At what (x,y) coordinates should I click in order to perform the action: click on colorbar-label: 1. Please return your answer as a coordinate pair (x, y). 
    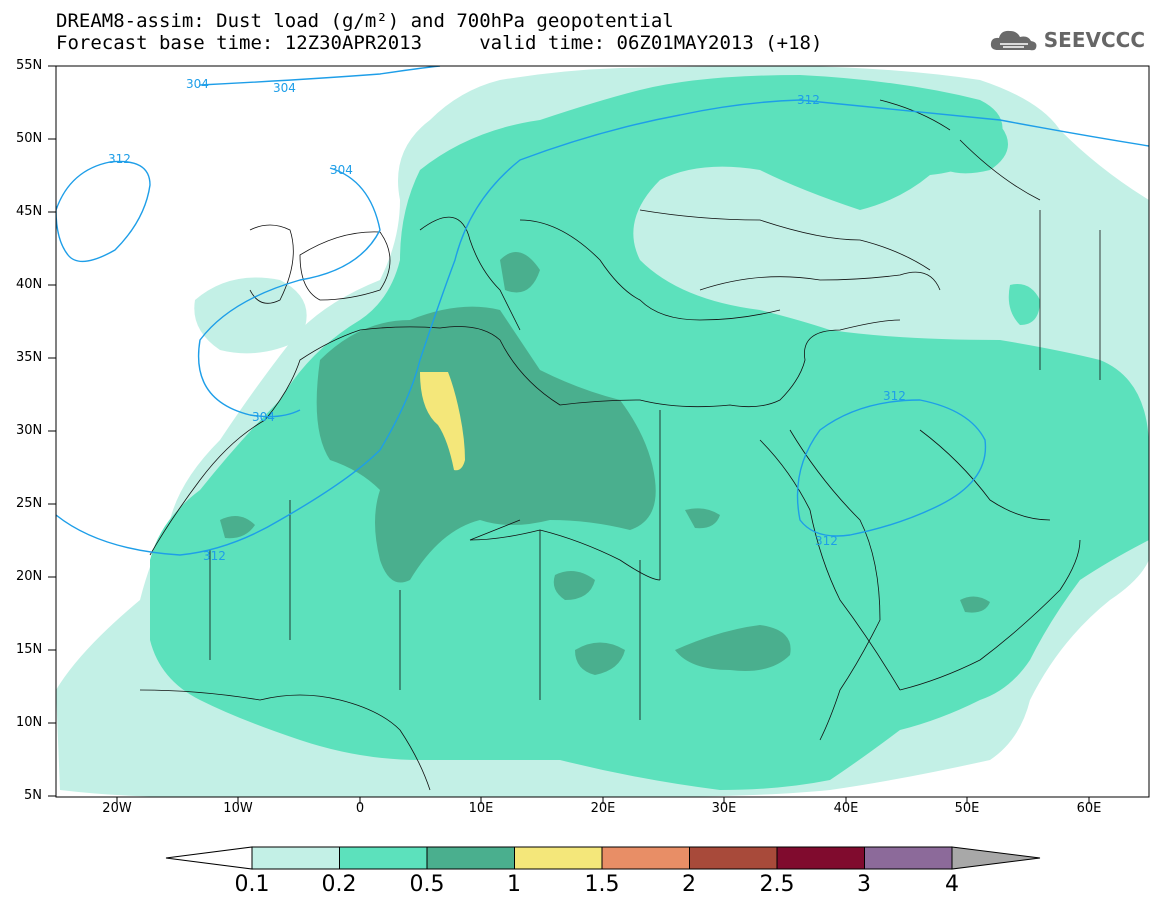
    Looking at the image, I should click on (514, 884).